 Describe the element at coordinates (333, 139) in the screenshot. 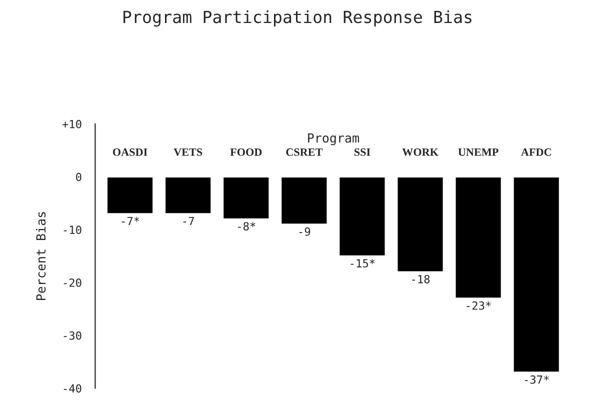

I see `x-axis-title: Program` at that location.